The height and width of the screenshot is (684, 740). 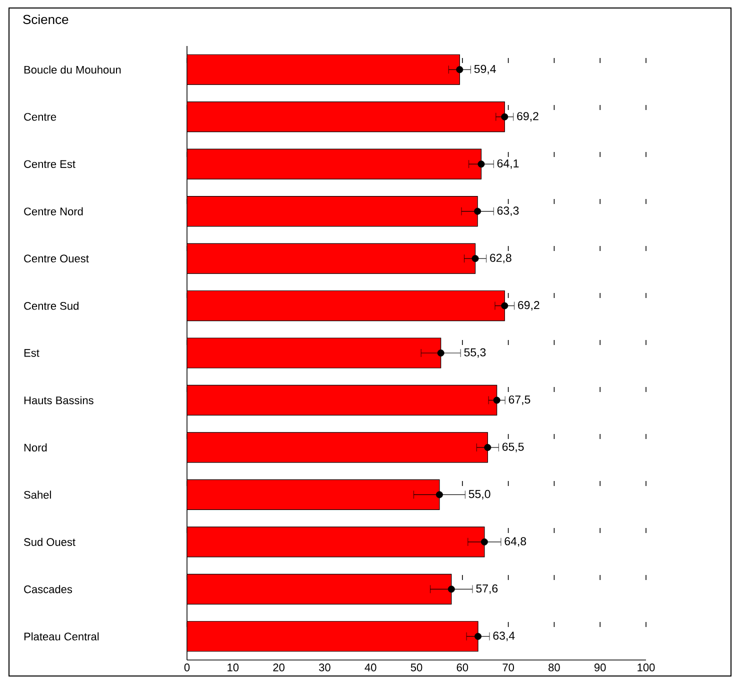 What do you see at coordinates (56, 258) in the screenshot?
I see `y-tick-label: Centre Ouest` at bounding box center [56, 258].